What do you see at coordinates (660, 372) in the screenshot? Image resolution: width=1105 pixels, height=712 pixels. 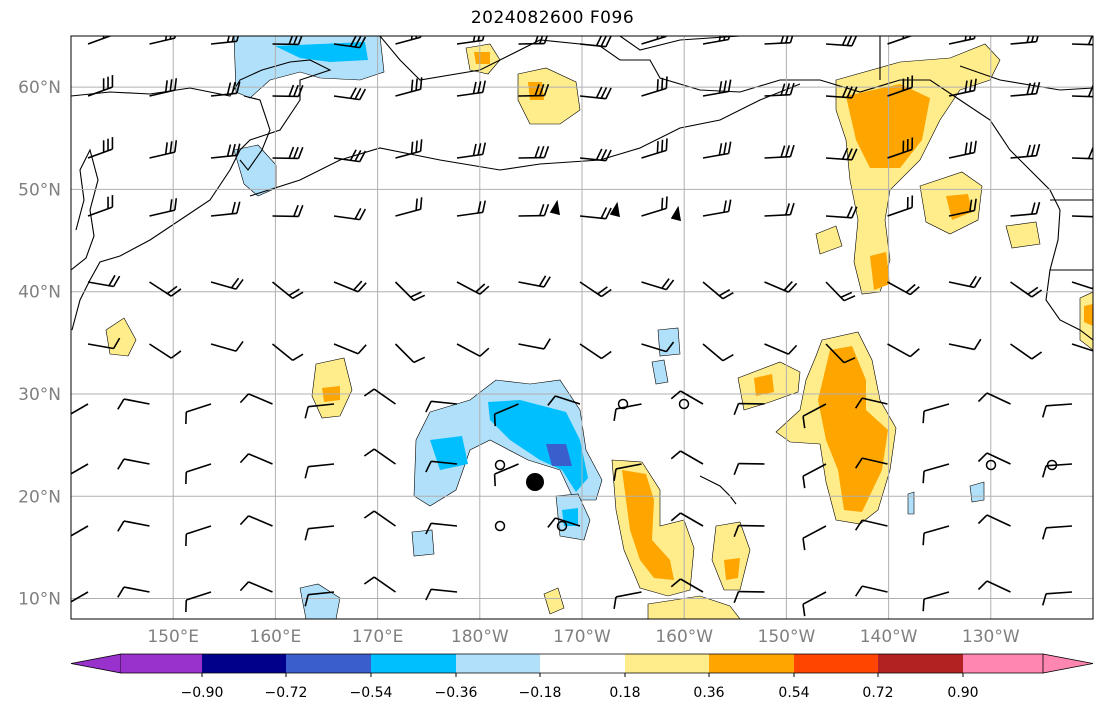 I see `shade-light-blue-c6` at bounding box center [660, 372].